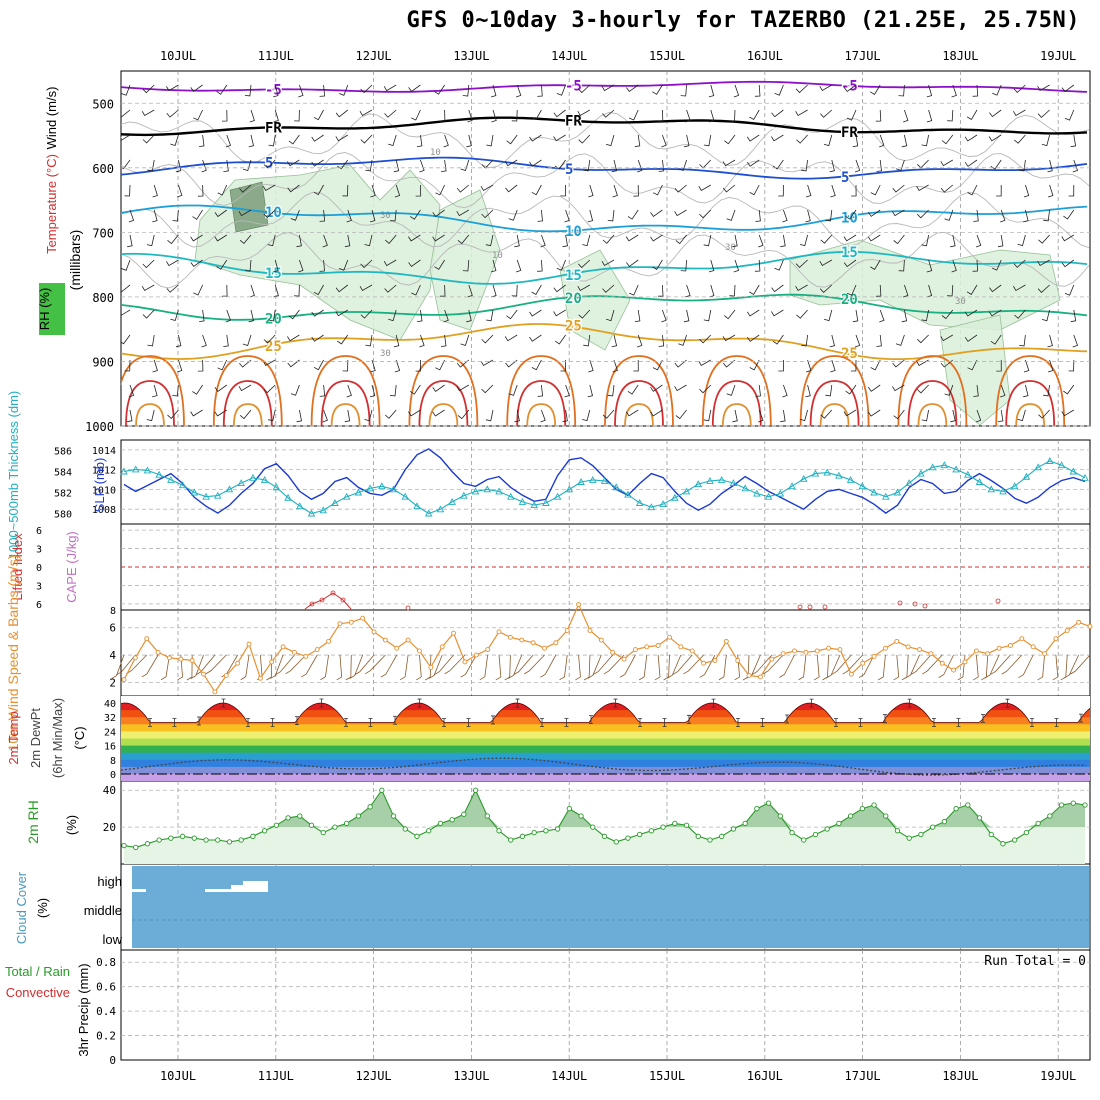 The height and width of the screenshot is (1100, 1100). What do you see at coordinates (13, 475) in the screenshot?
I see `label-thickness: 1000~500mb Thickness (dm)` at bounding box center [13, 475].